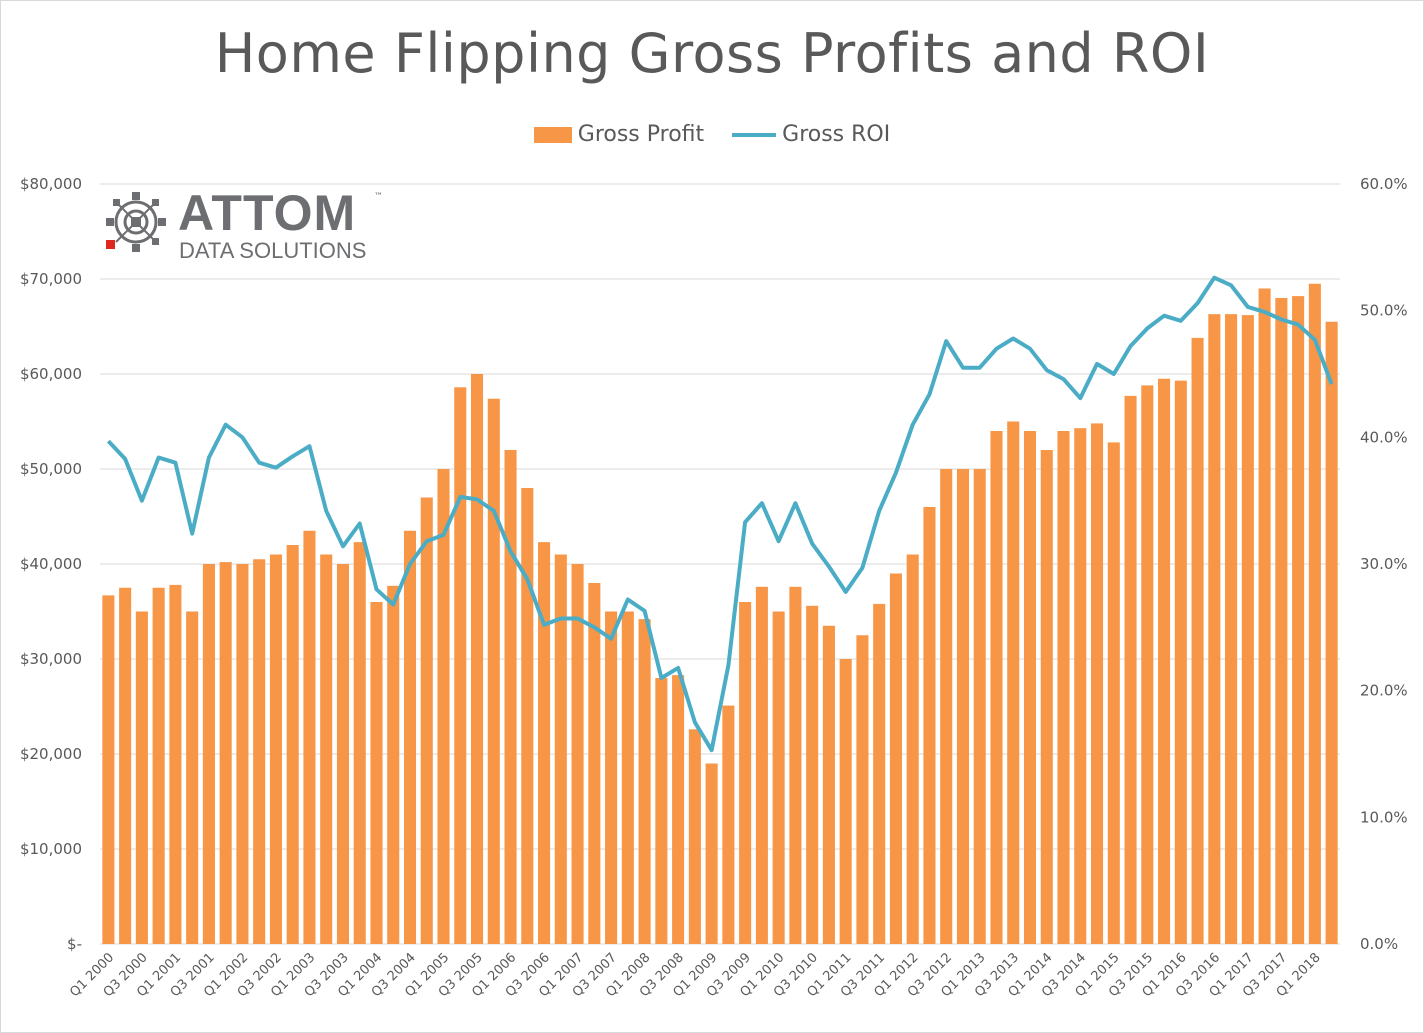 Image resolution: width=1424 pixels, height=1033 pixels. I want to click on legend-label-gross-profit: Gross Profit, so click(641, 134).